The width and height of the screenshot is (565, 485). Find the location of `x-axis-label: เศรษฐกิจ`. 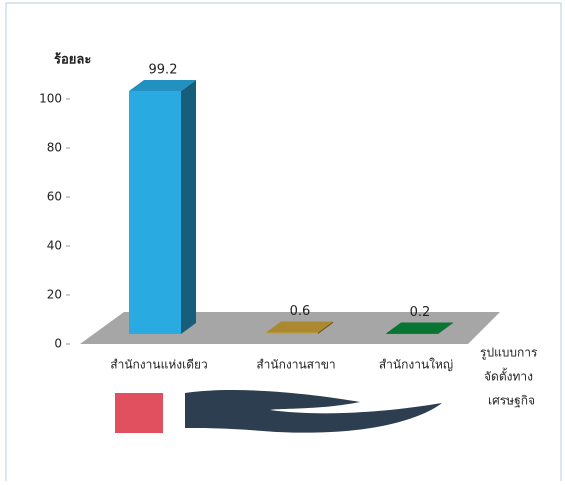

x-axis-label: เศรษฐกิจ is located at coordinates (511, 401).